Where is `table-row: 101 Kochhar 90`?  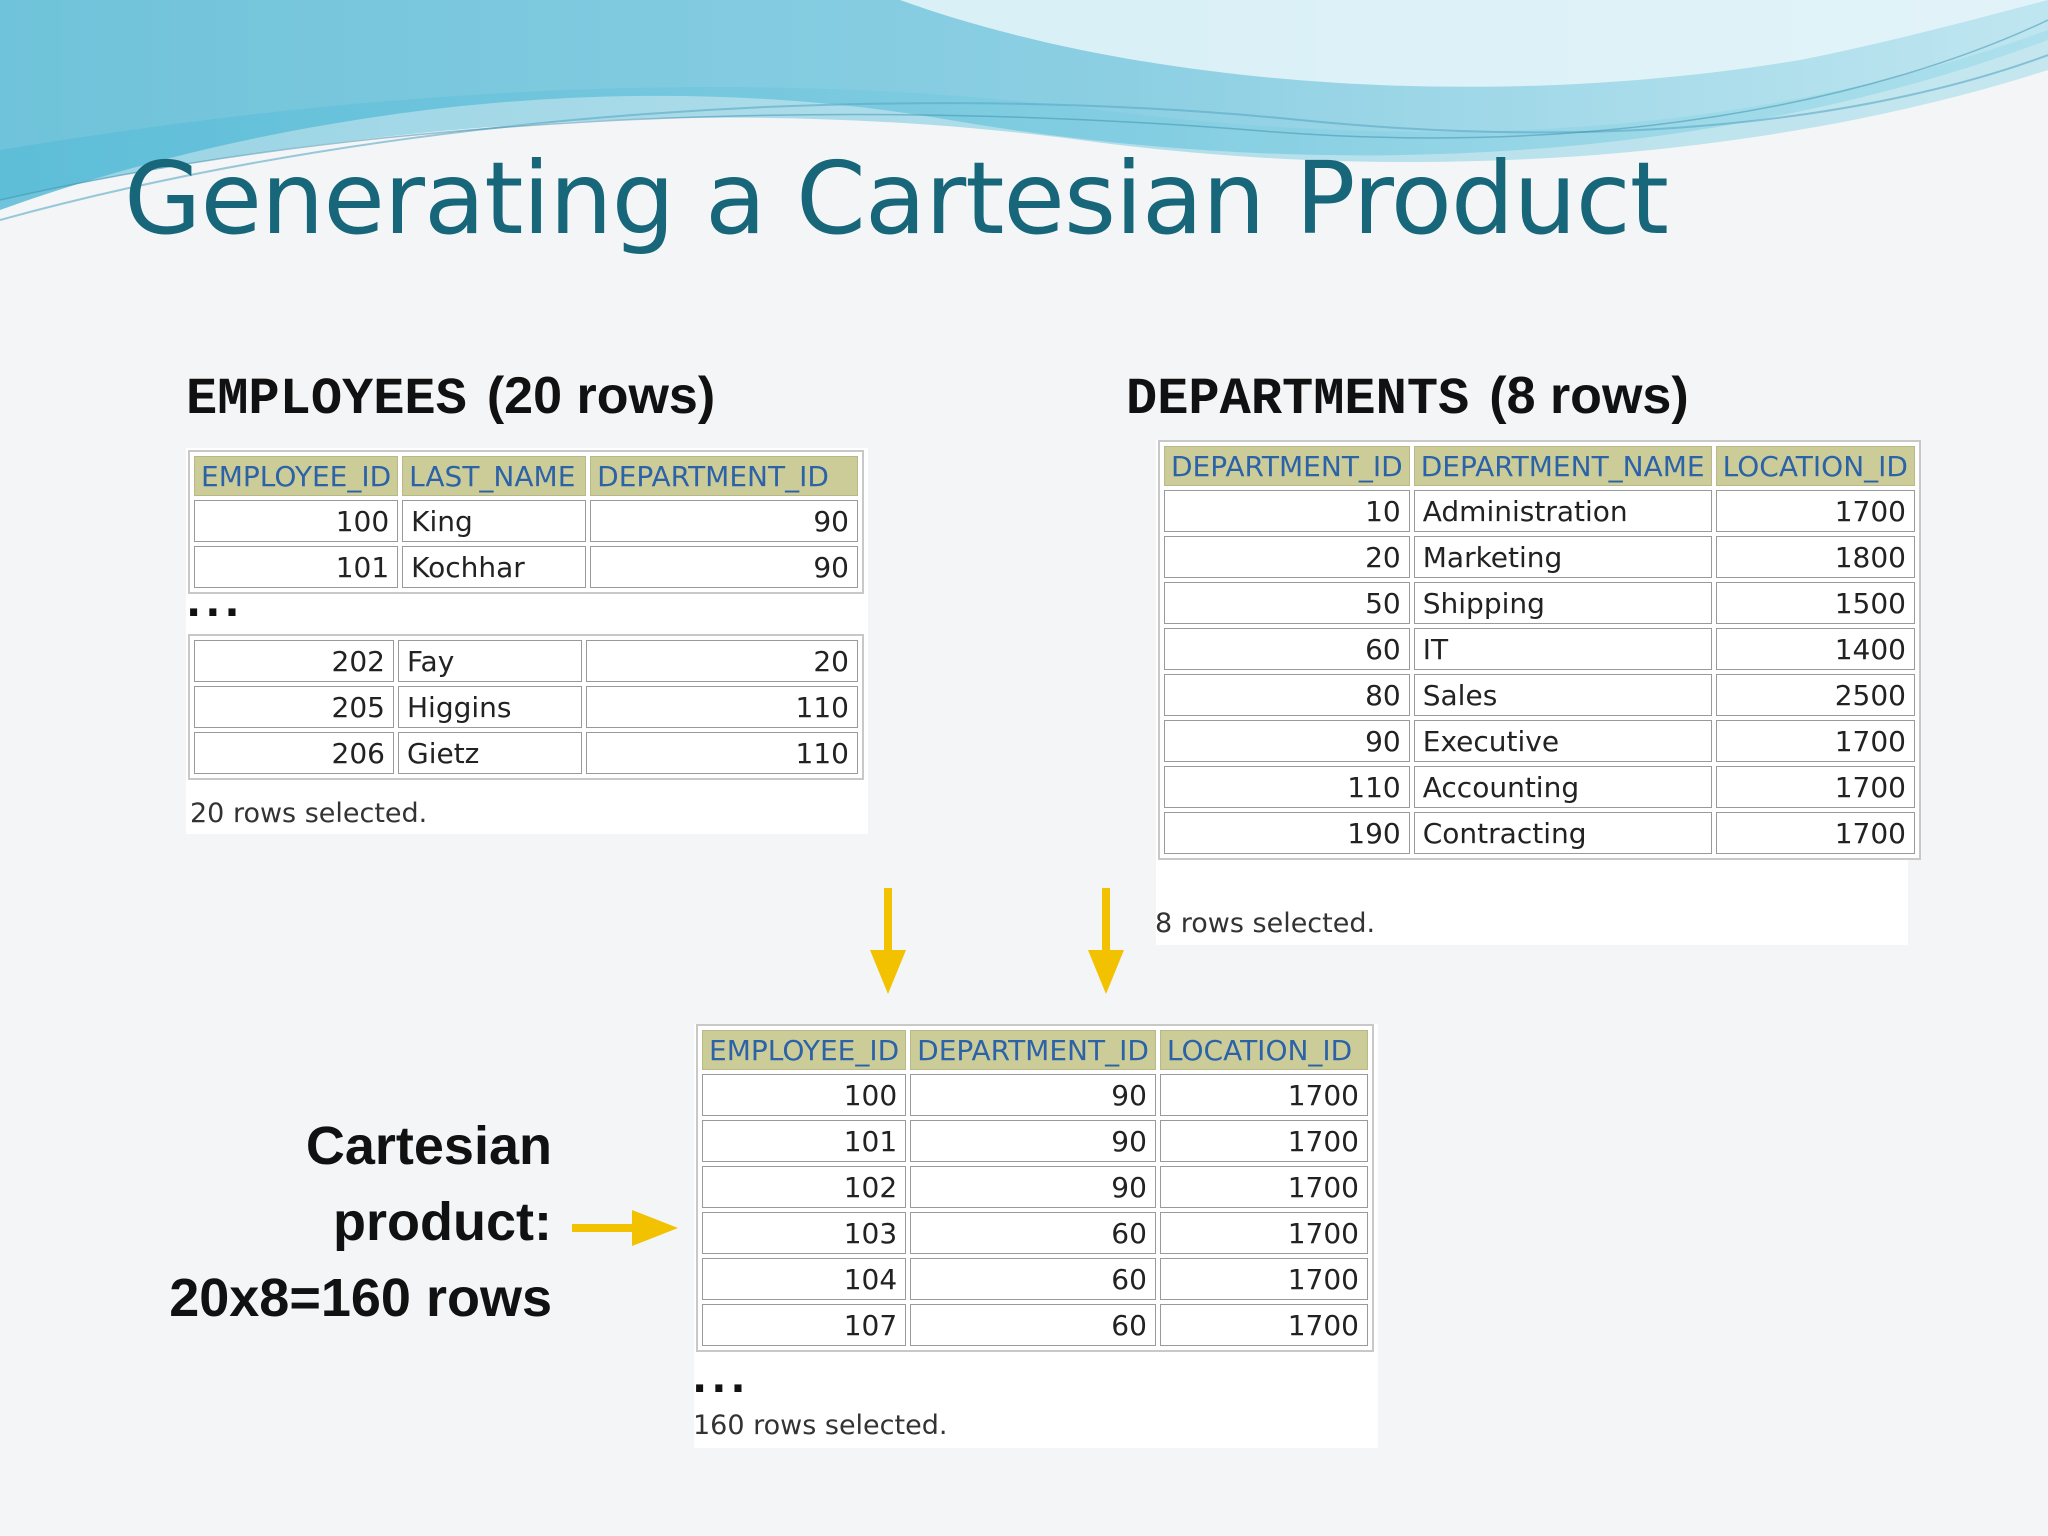
table-row: 101 Kochhar 90 is located at coordinates (526, 567).